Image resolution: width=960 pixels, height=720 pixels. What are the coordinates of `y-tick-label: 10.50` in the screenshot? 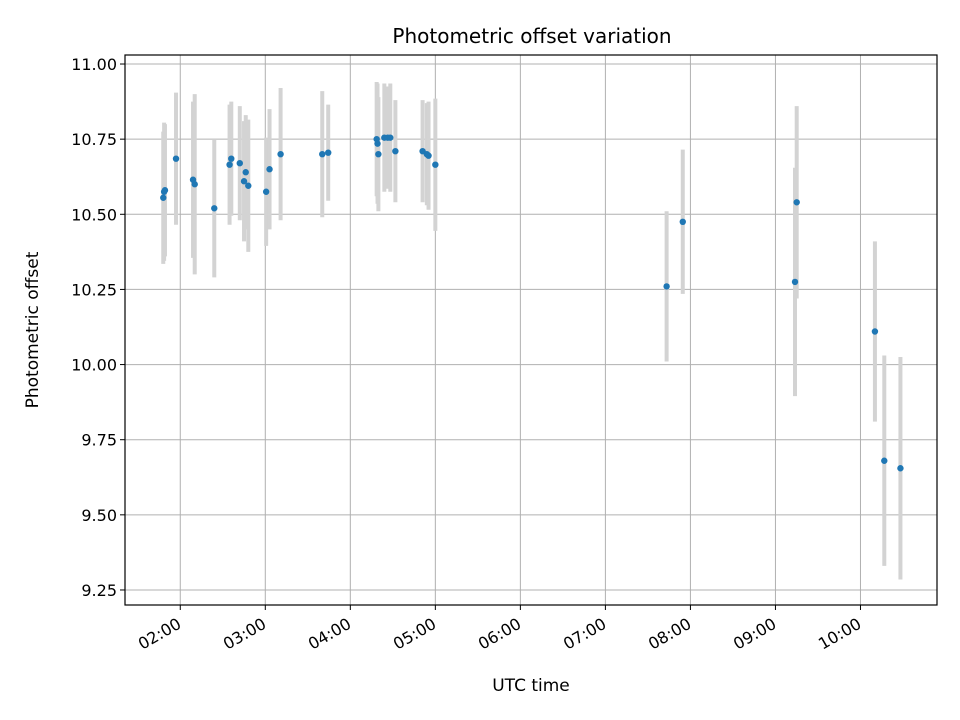 It's located at (94, 214).